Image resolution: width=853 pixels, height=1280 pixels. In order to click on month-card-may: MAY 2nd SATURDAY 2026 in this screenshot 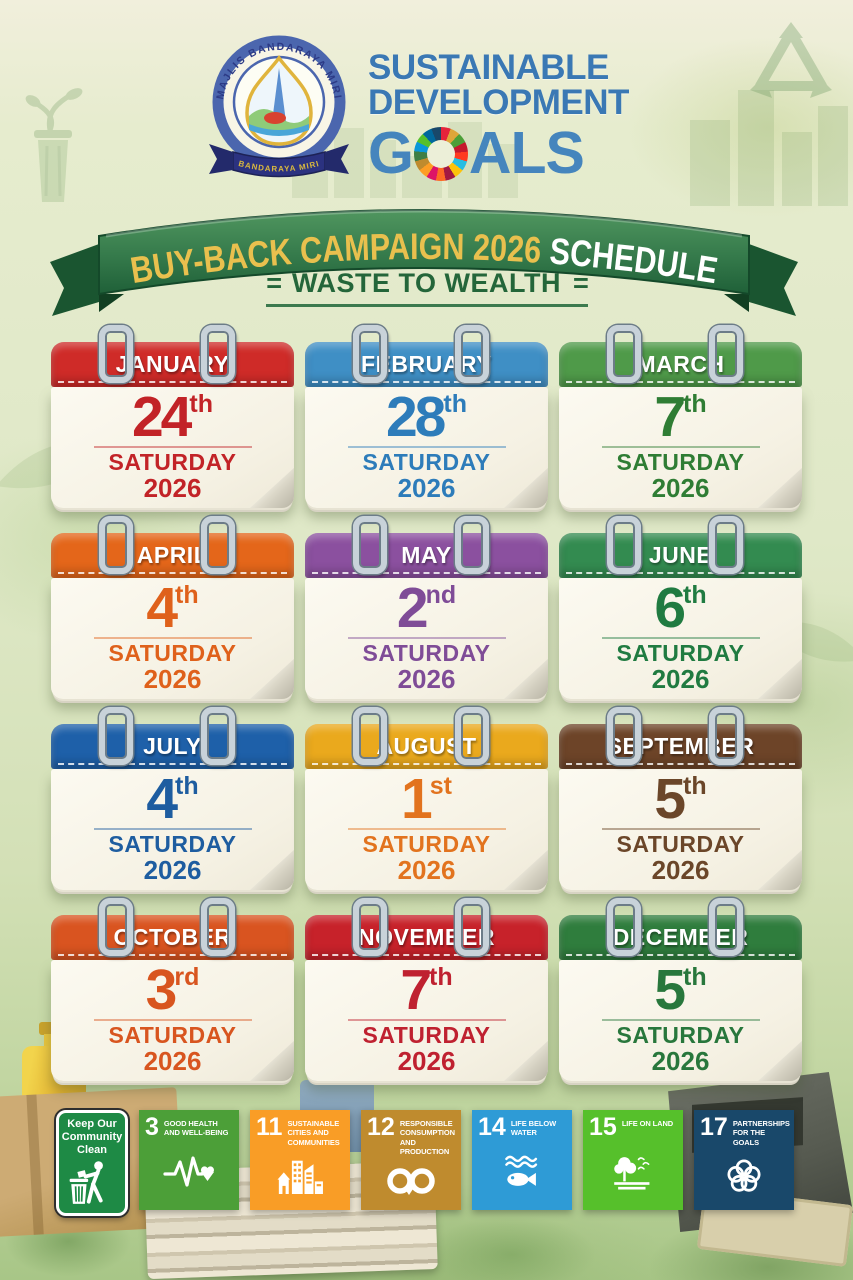, I will do `click(426, 607)`.